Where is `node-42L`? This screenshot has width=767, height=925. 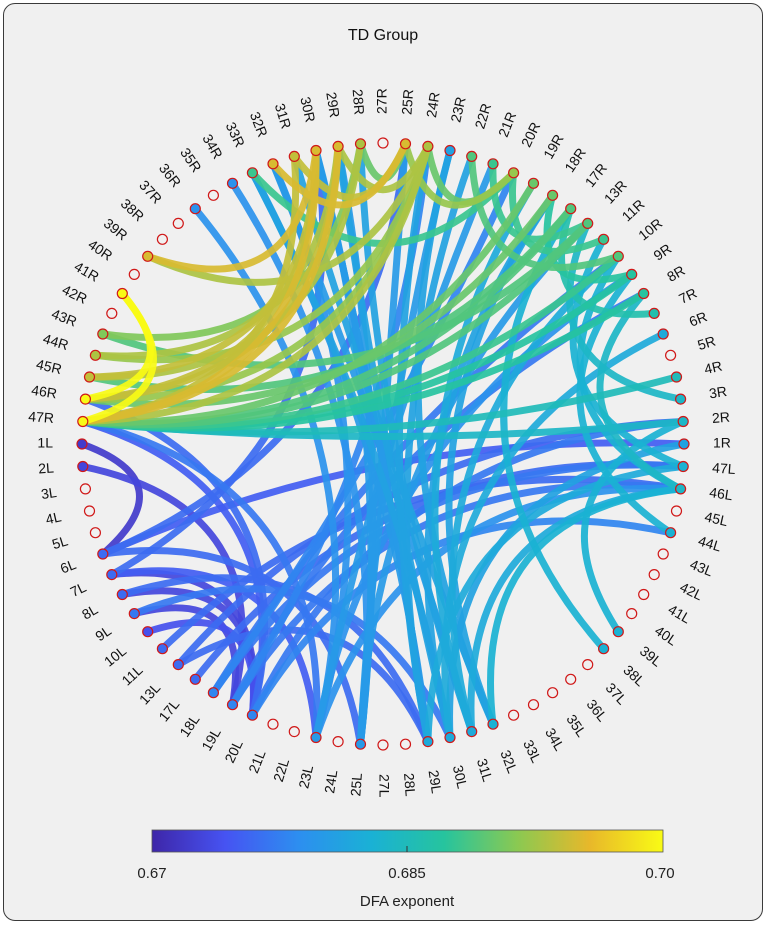
node-42L is located at coordinates (654, 574).